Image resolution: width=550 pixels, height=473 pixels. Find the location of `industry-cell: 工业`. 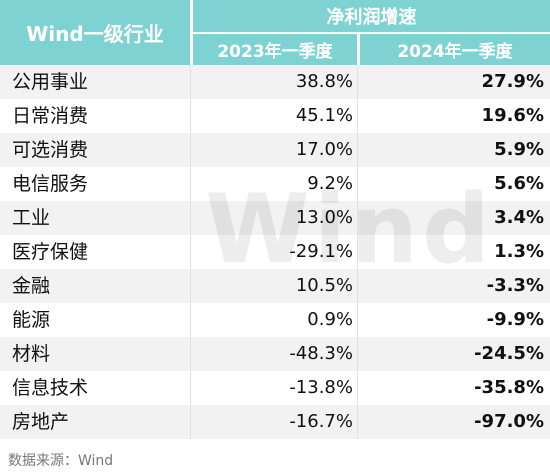

industry-cell: 工业 is located at coordinates (31, 218).